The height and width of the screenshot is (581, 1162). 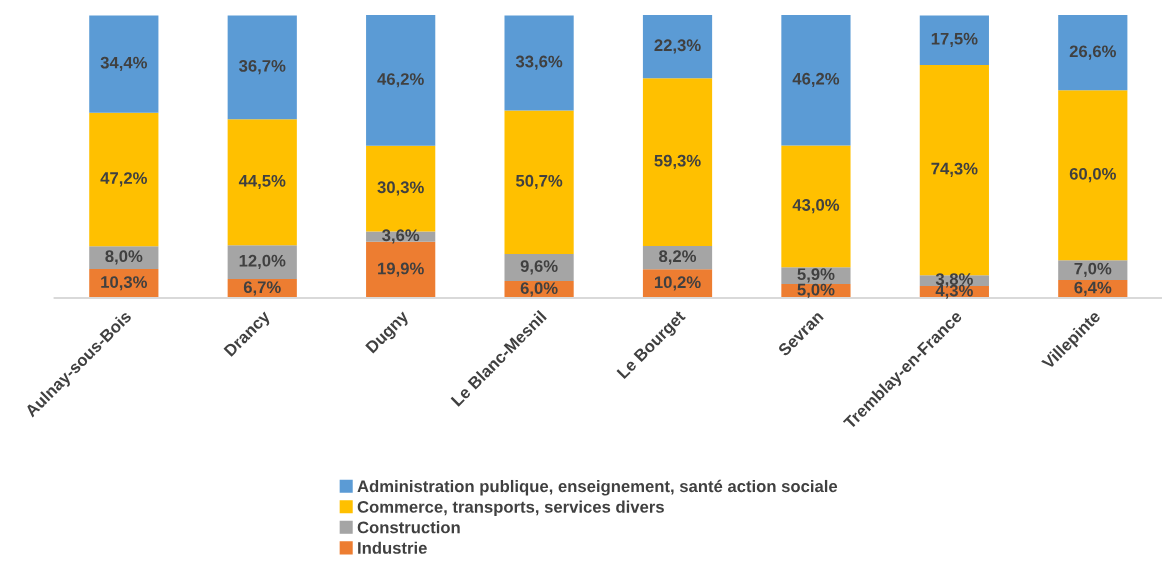 I want to click on legend-label: Construction, so click(x=408, y=527).